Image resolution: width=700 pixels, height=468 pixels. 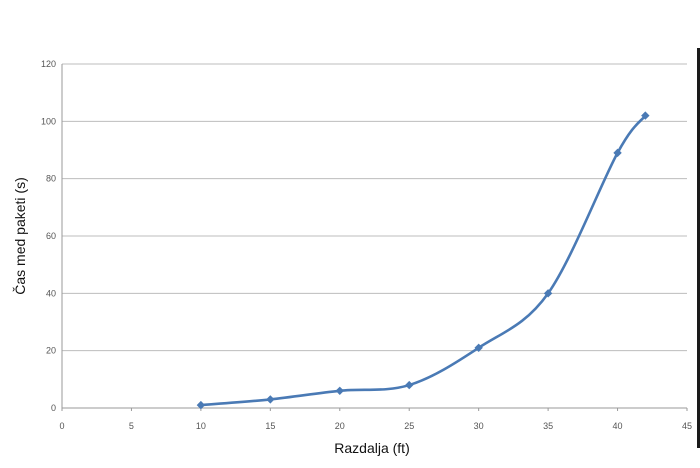 What do you see at coordinates (48, 64) in the screenshot?
I see `y-tick-label: 120` at bounding box center [48, 64].